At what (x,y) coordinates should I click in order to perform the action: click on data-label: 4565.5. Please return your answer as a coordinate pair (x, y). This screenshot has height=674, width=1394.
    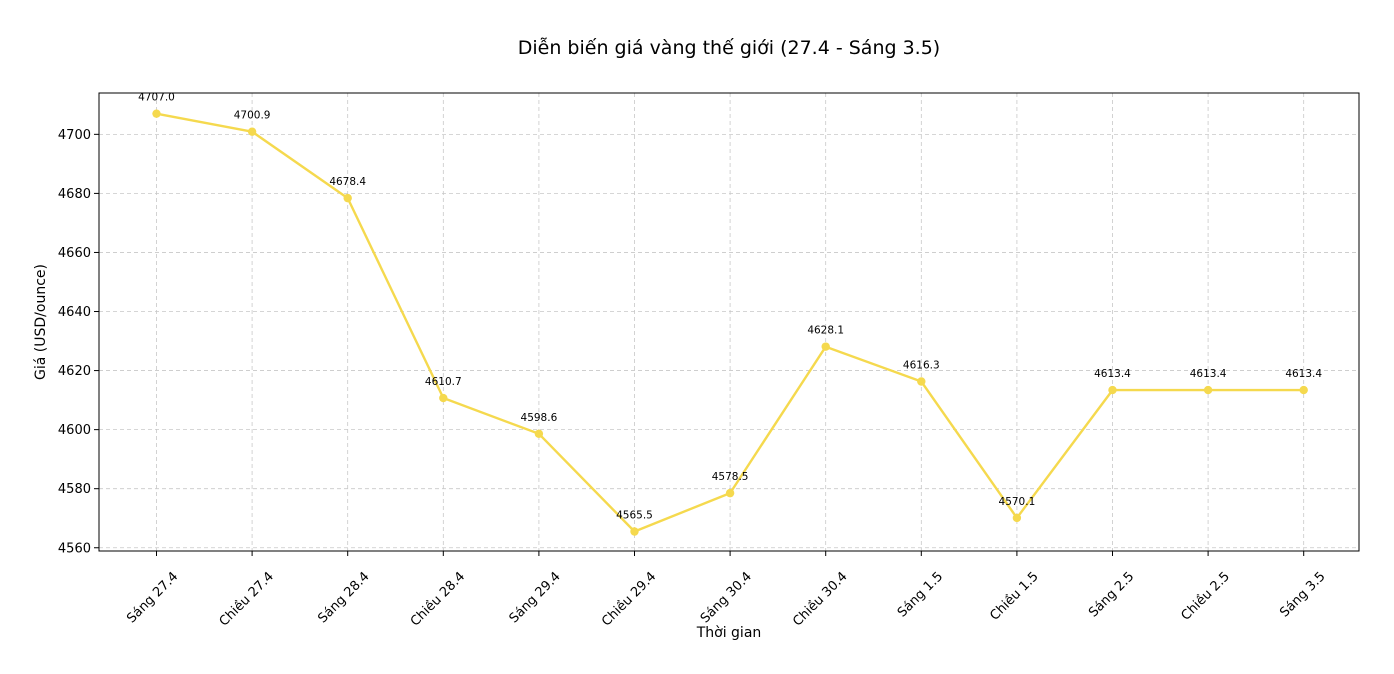
    Looking at the image, I should click on (634, 516).